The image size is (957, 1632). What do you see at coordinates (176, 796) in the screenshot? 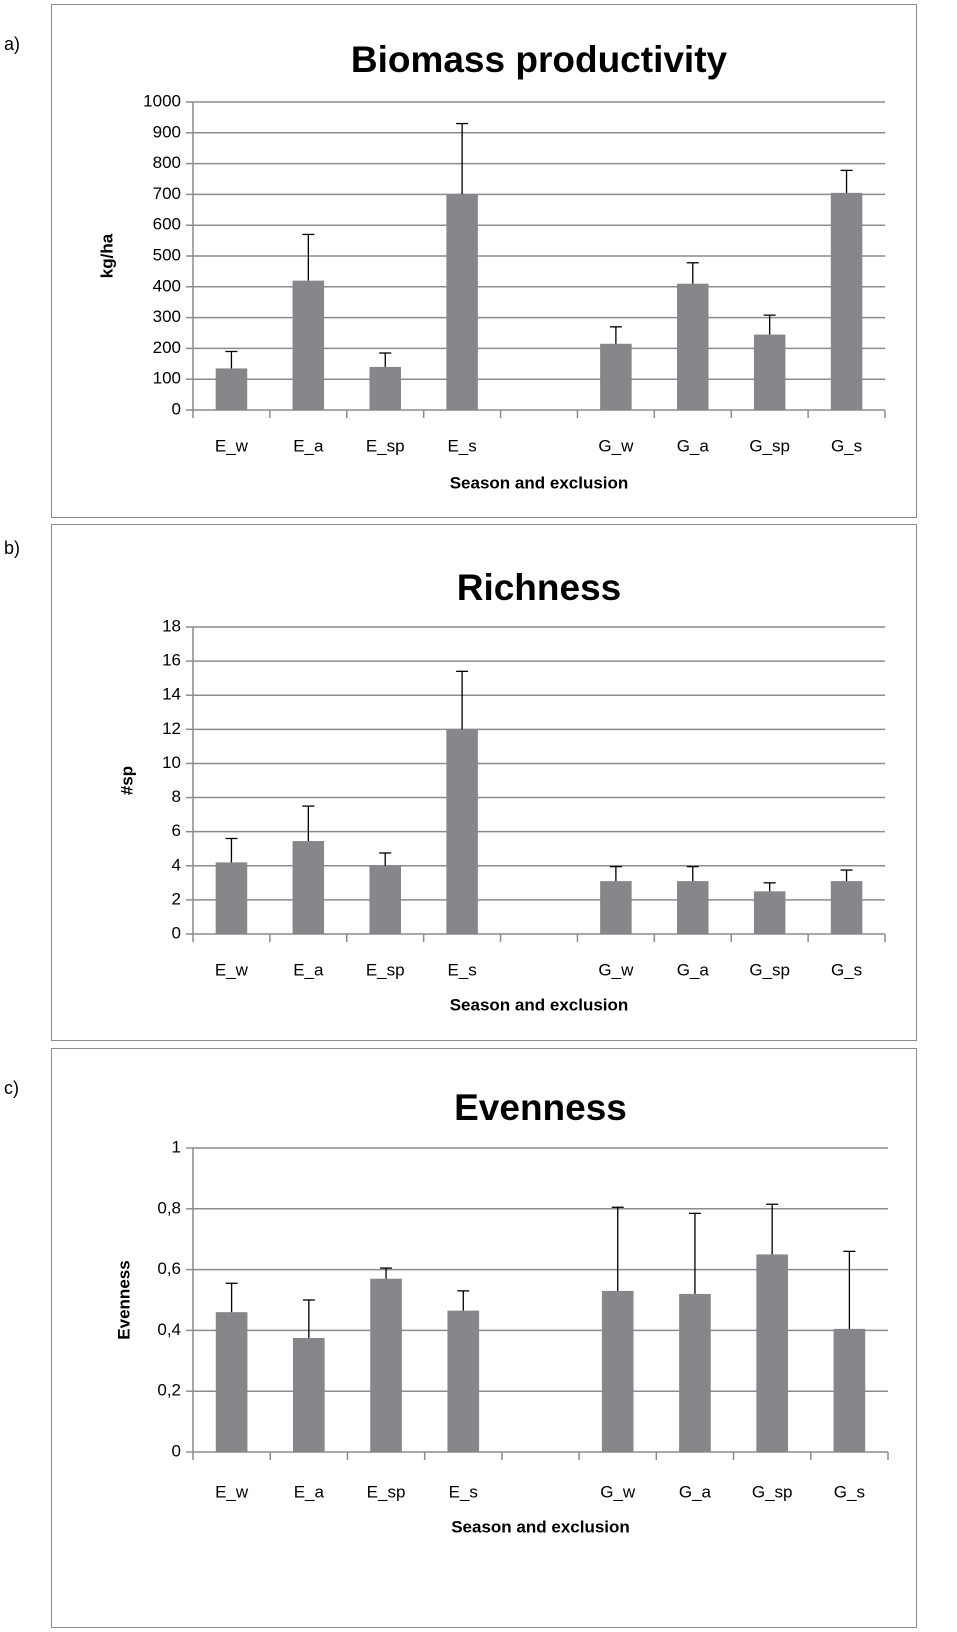
I see `y-tick-label: 8` at bounding box center [176, 796].